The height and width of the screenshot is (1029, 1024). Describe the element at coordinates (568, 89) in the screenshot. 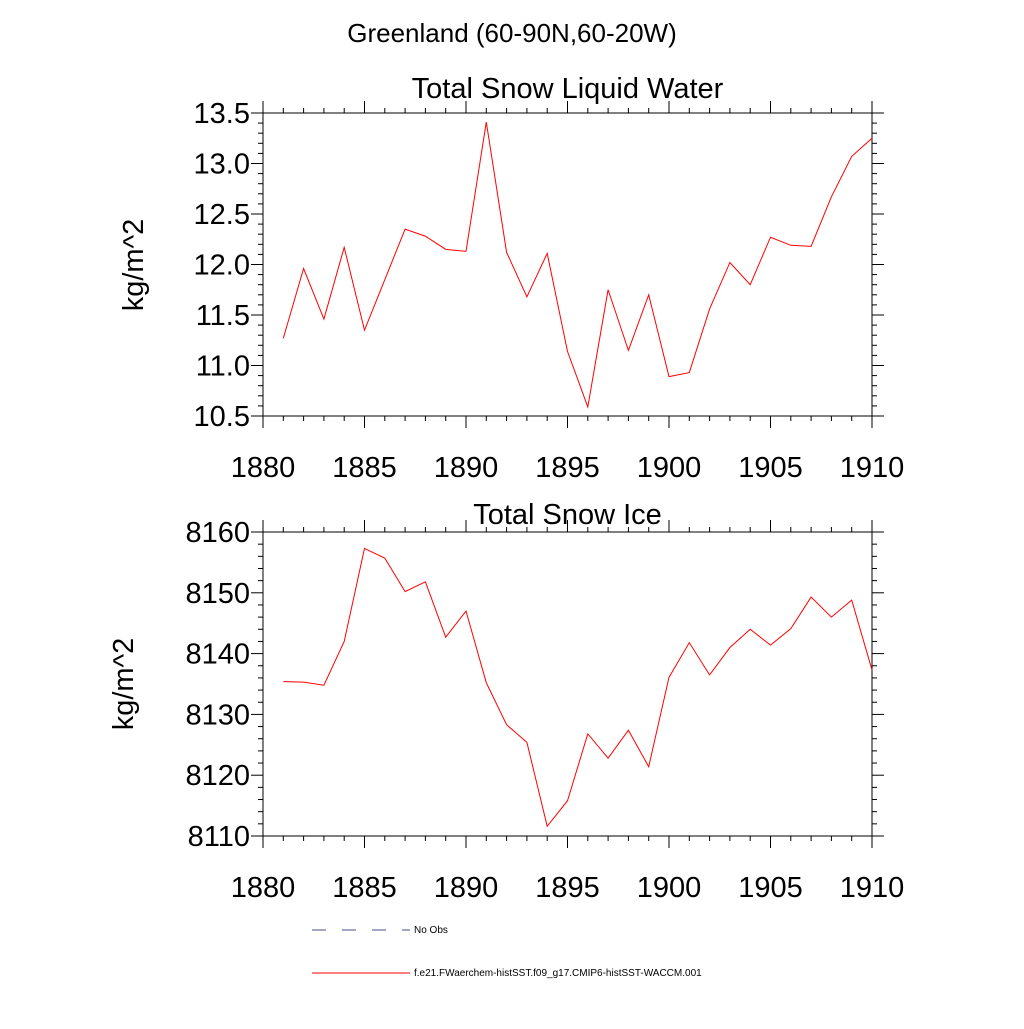

I see `panel-title: Total Snow Liquid Water` at that location.